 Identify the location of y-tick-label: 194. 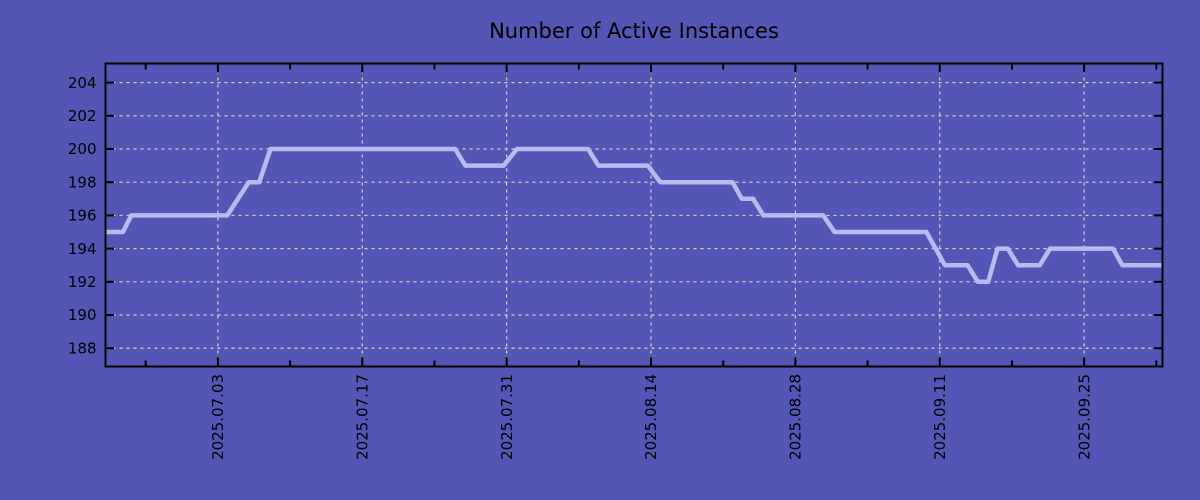
(82, 249).